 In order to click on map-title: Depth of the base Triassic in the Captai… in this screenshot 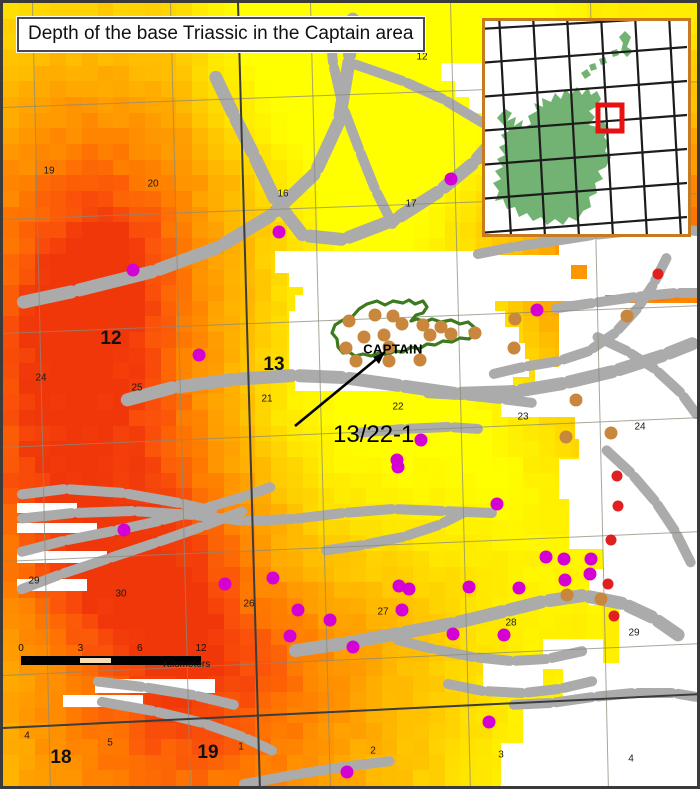, I will do `click(221, 34)`.